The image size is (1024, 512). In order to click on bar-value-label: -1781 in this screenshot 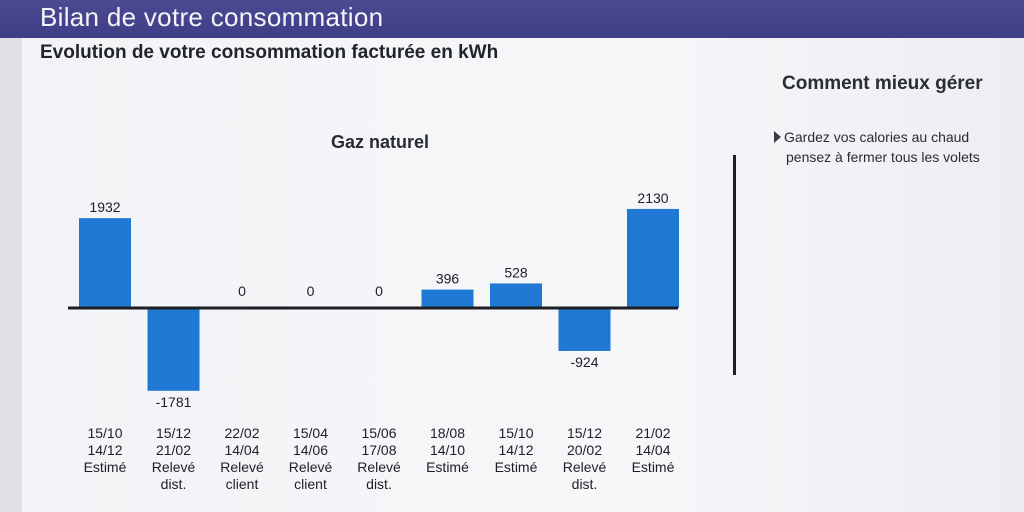, I will do `click(174, 402)`.